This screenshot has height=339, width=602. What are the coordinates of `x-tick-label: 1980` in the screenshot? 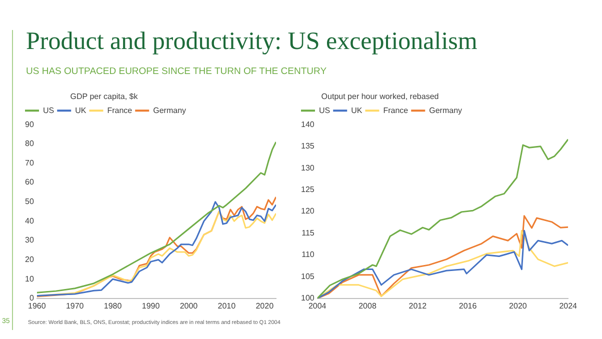 It's located at (113, 305).